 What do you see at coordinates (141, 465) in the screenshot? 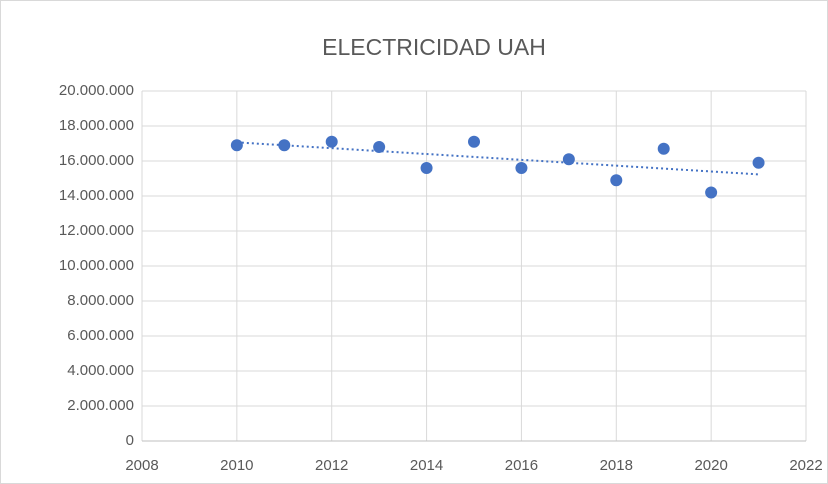
I see `x-tick-label: 2008` at bounding box center [141, 465].